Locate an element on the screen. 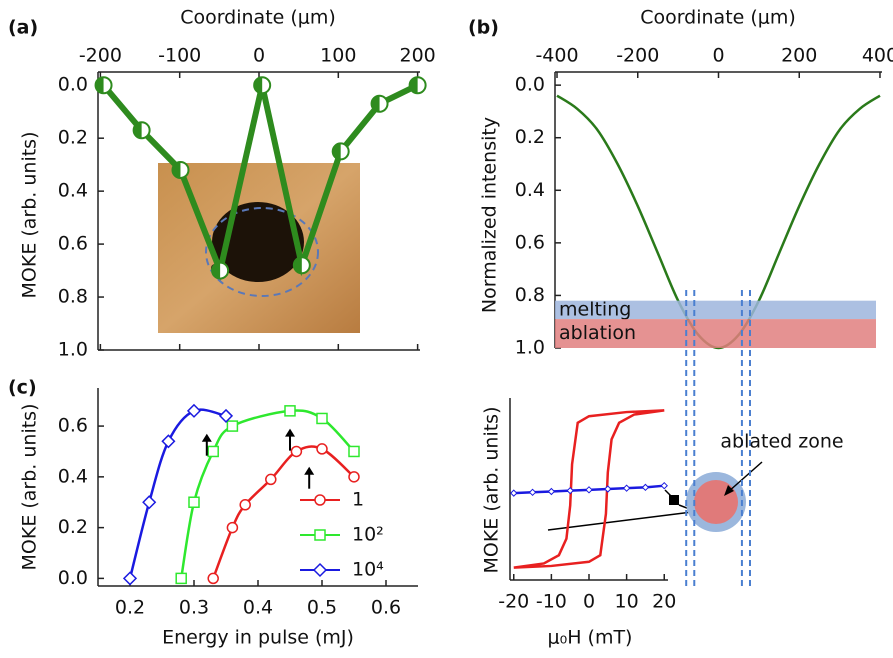 The image size is (893, 658). x-tick-label: -20 is located at coordinates (513, 602).